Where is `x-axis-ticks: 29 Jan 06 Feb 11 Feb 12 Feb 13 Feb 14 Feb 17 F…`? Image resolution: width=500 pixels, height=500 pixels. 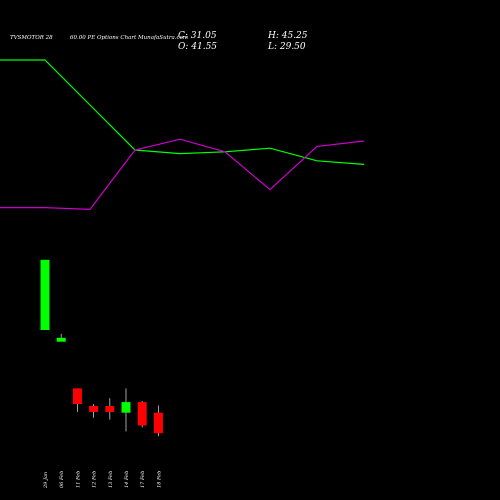
x-axis-ticks: 29 Jan 06 Feb 11 Feb 12 Feb 13 Feb 14 Feb 17 F… is located at coordinates (102, 480).